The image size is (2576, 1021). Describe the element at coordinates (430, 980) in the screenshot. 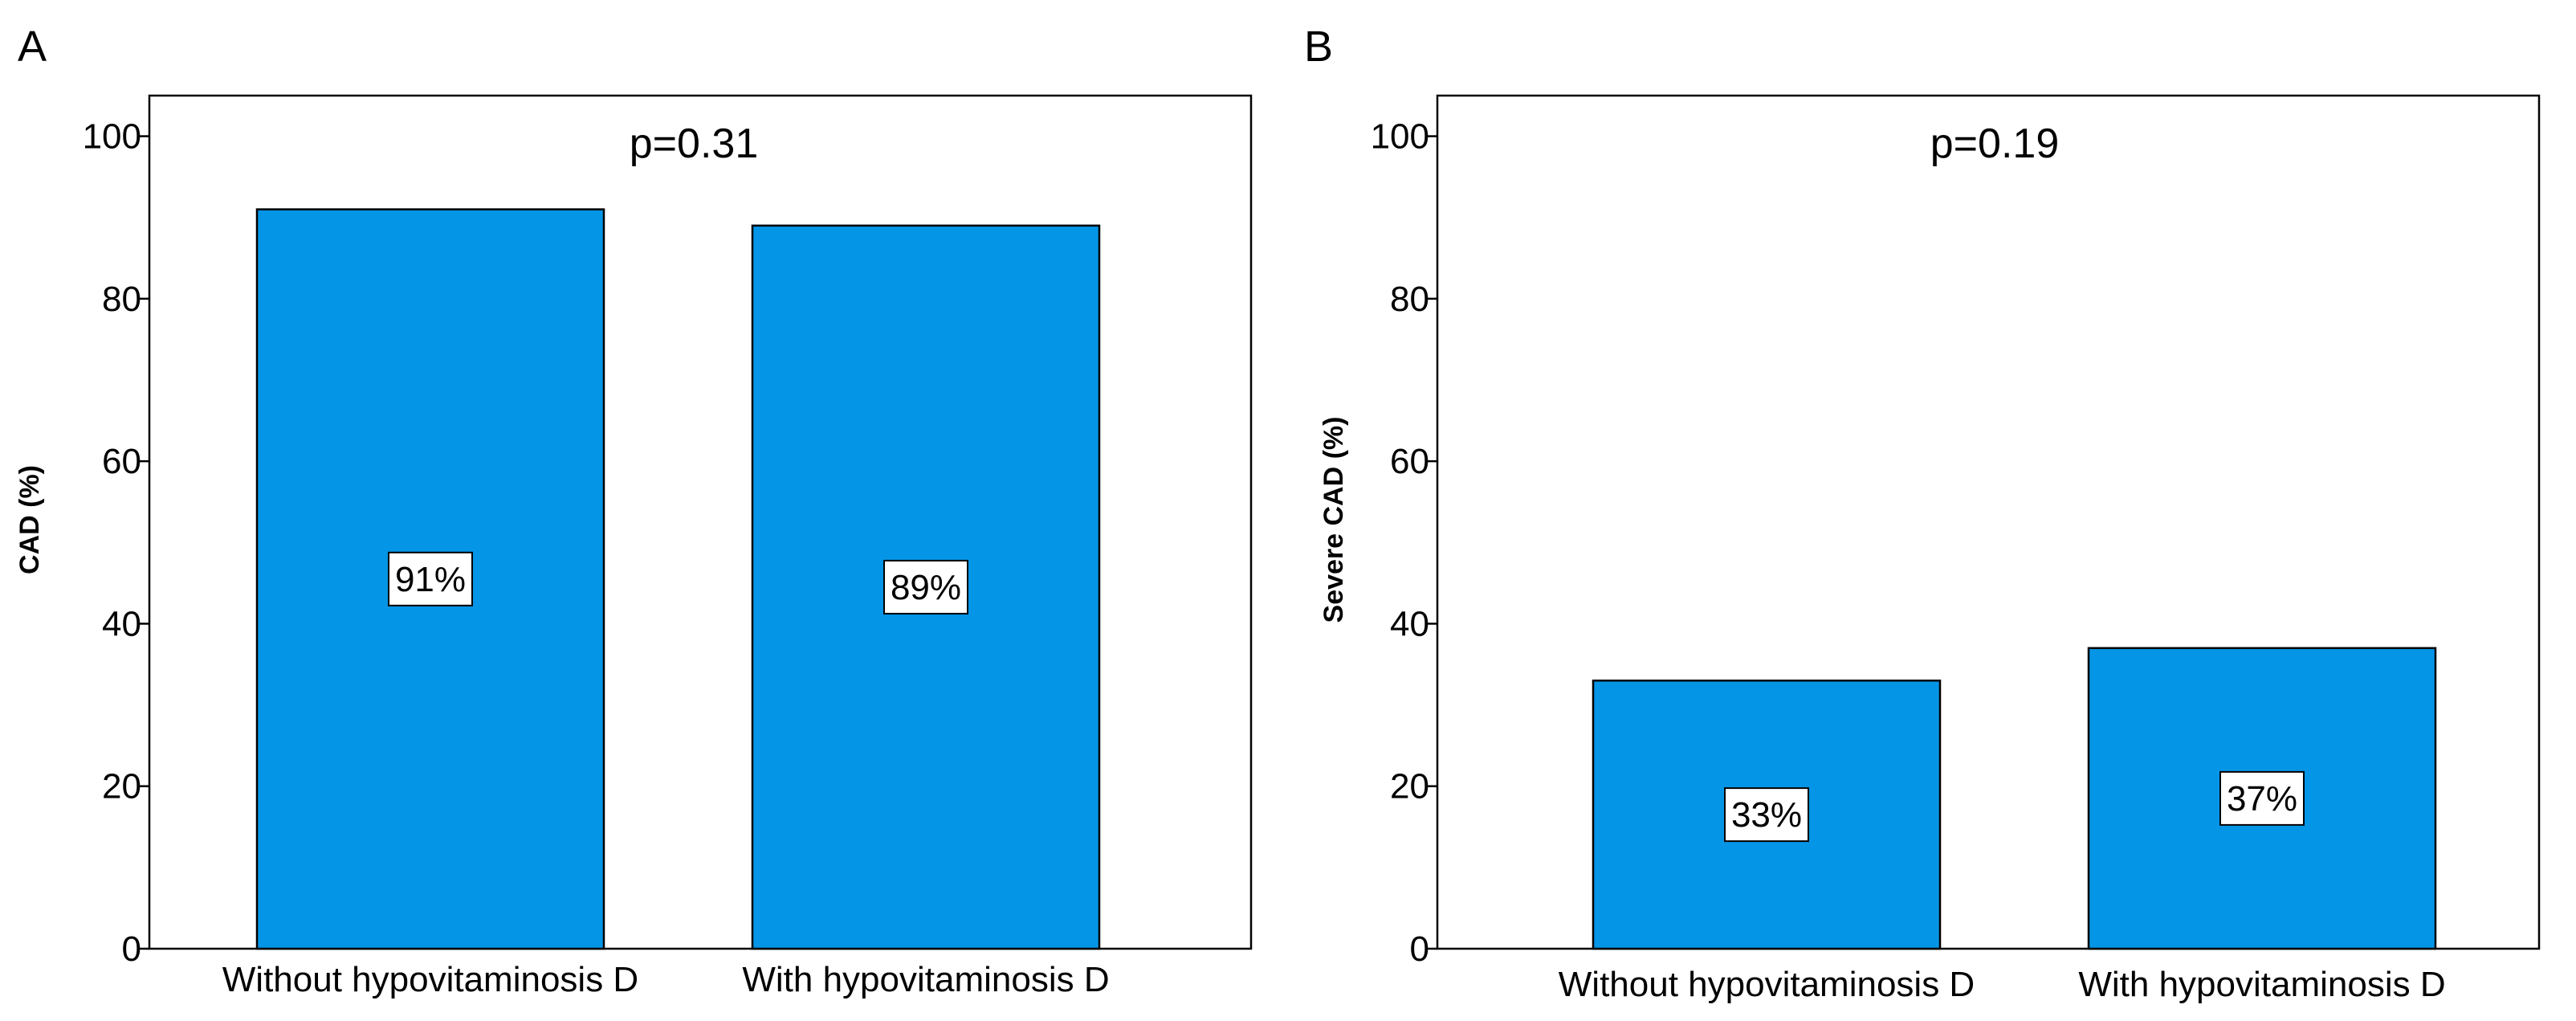

I see `x-category-label-a-1: Without hypovitaminosis D` at that location.